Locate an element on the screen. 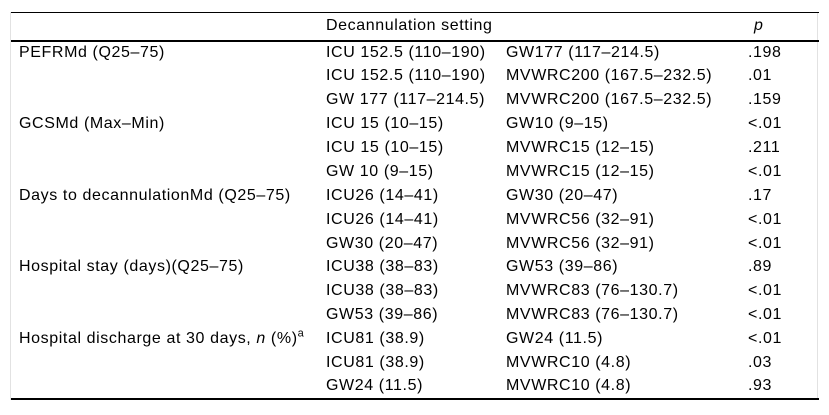 The height and width of the screenshot is (415, 829). p-value: .03 is located at coordinates (760, 363).